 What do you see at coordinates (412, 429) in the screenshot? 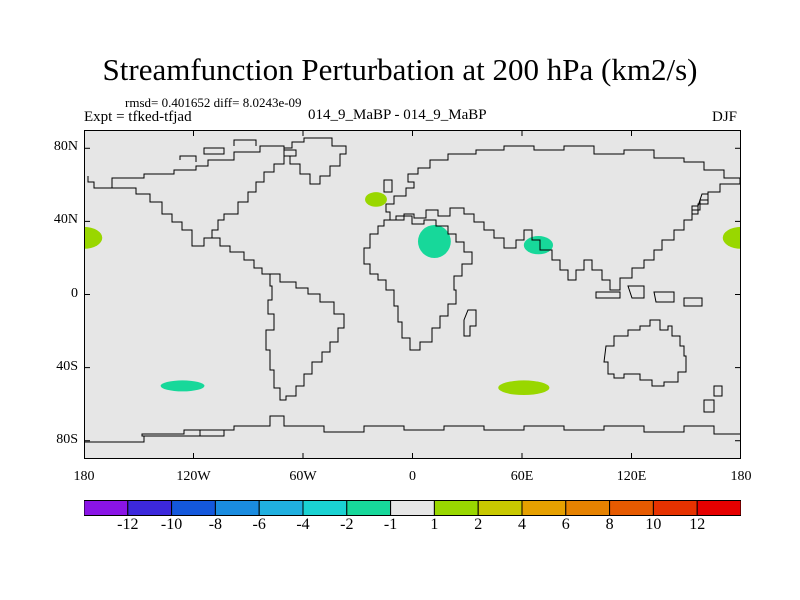
I see `coastline-antarctica` at bounding box center [412, 429].